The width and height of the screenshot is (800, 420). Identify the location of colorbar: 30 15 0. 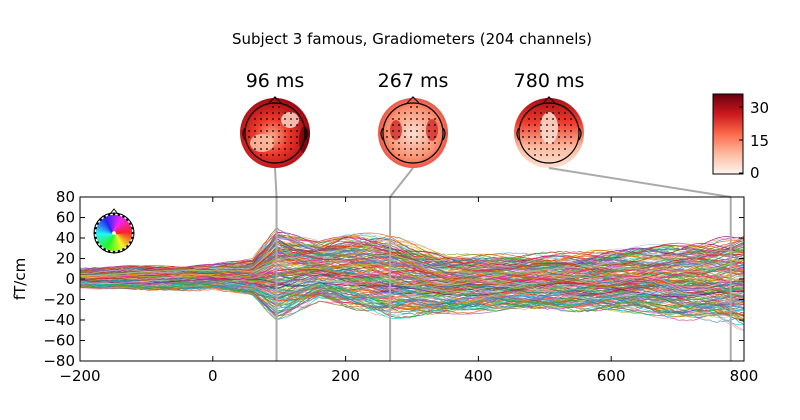
(741, 138).